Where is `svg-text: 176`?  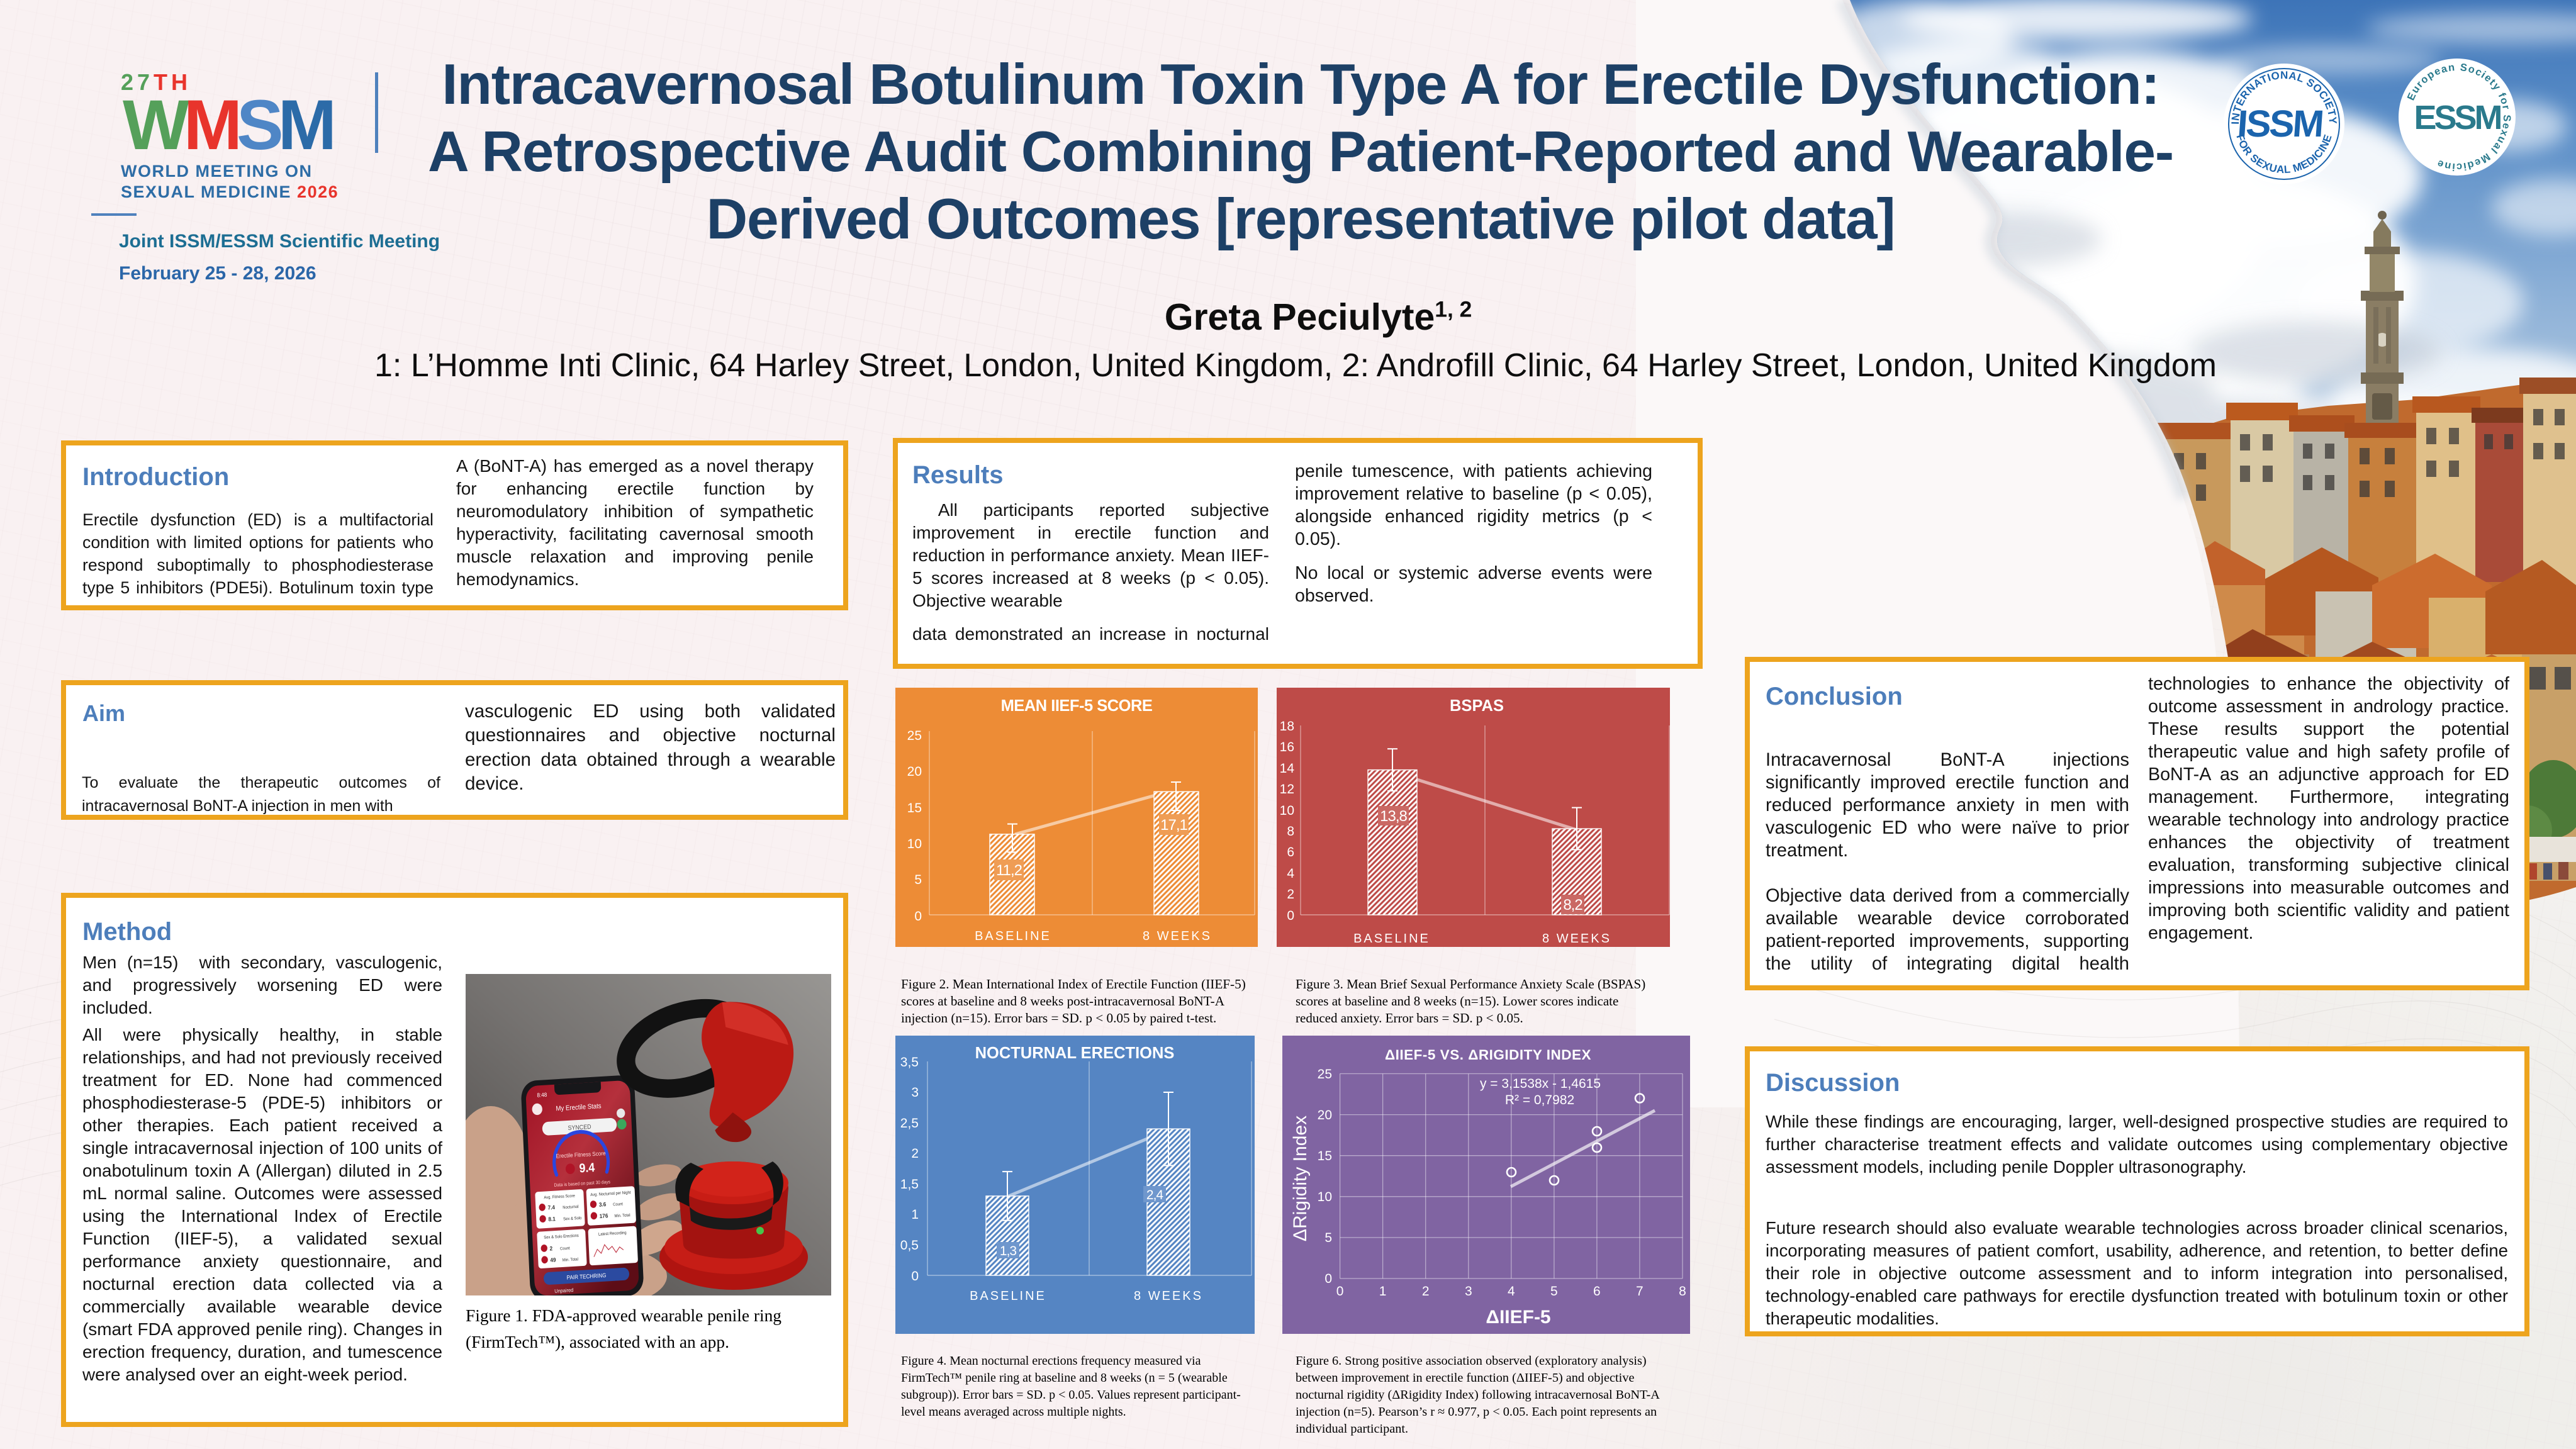 svg-text: 176 is located at coordinates (604, 1215).